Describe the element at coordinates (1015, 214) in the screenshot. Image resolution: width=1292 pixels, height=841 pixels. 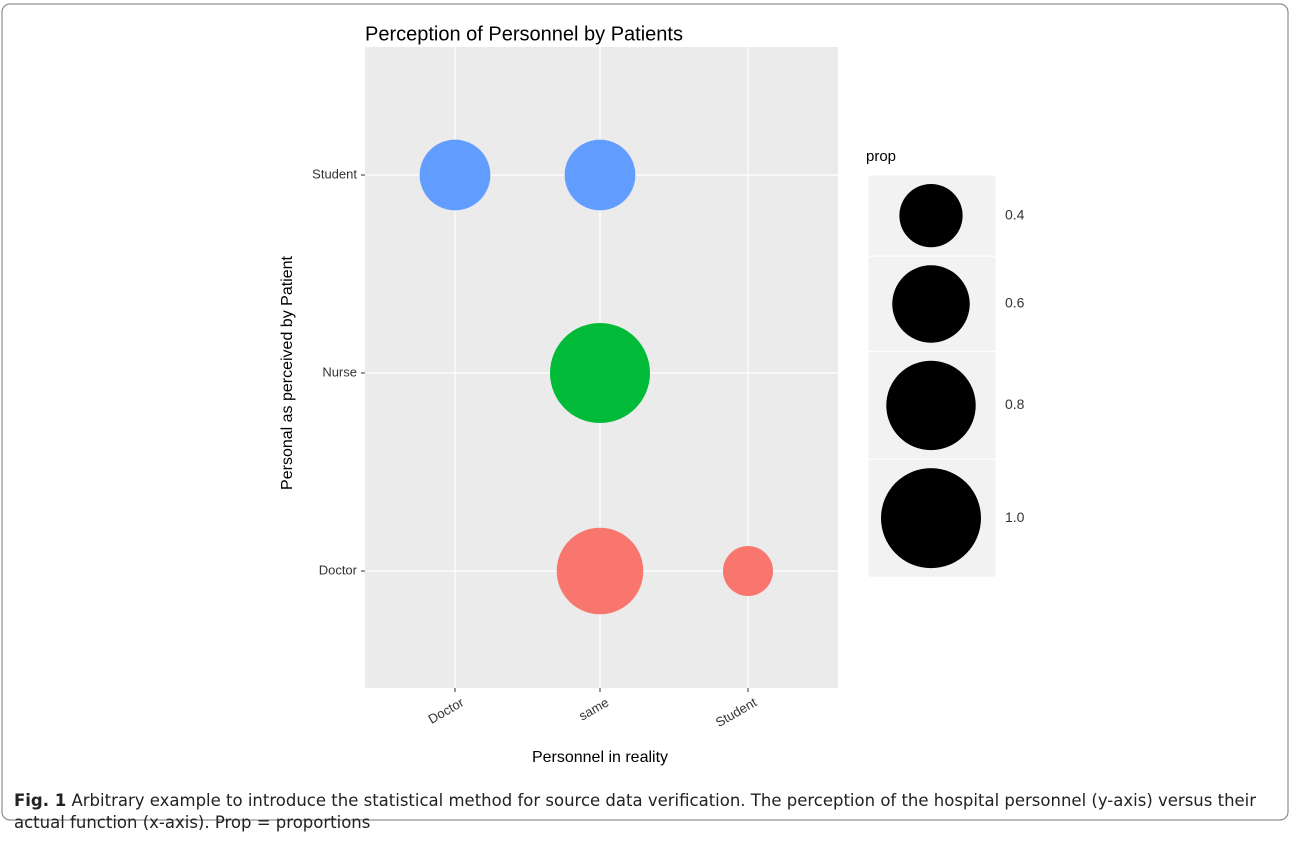
I see `legend-label: 0.4` at that location.